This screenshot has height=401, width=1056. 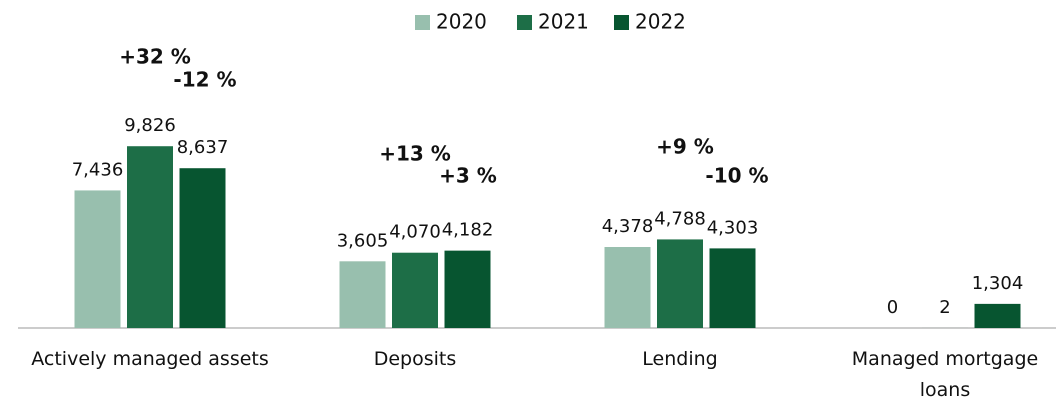 I want to click on x-tick-label: Actively managed assets, so click(x=150, y=359).